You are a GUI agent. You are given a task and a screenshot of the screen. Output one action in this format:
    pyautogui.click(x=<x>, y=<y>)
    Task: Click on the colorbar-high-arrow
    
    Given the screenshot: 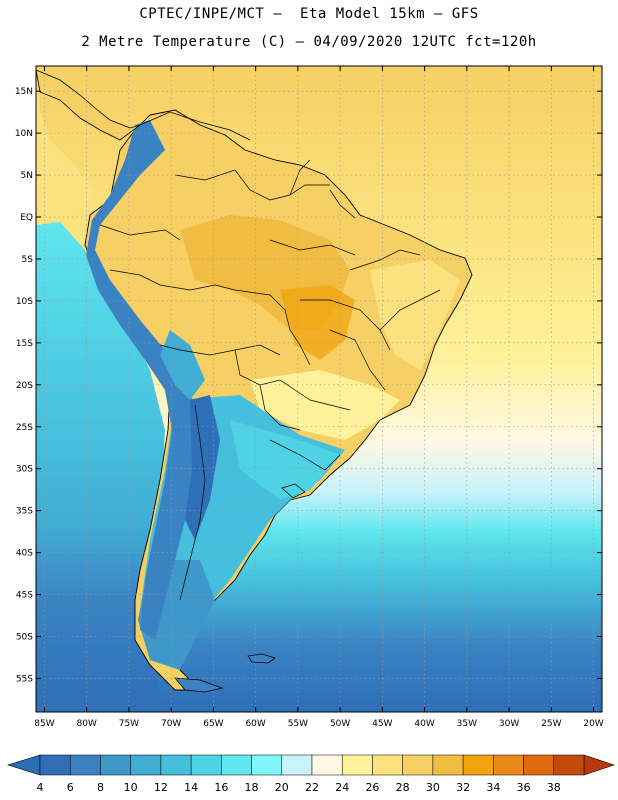 What is the action you would take?
    pyautogui.click(x=599, y=765)
    